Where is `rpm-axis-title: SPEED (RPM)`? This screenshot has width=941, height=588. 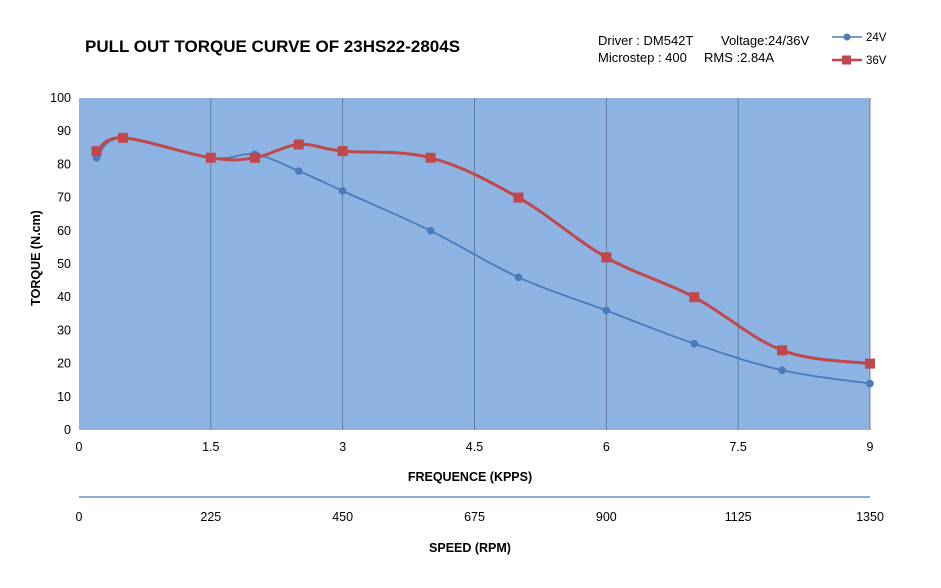 rpm-axis-title: SPEED (RPM) is located at coordinates (470, 548).